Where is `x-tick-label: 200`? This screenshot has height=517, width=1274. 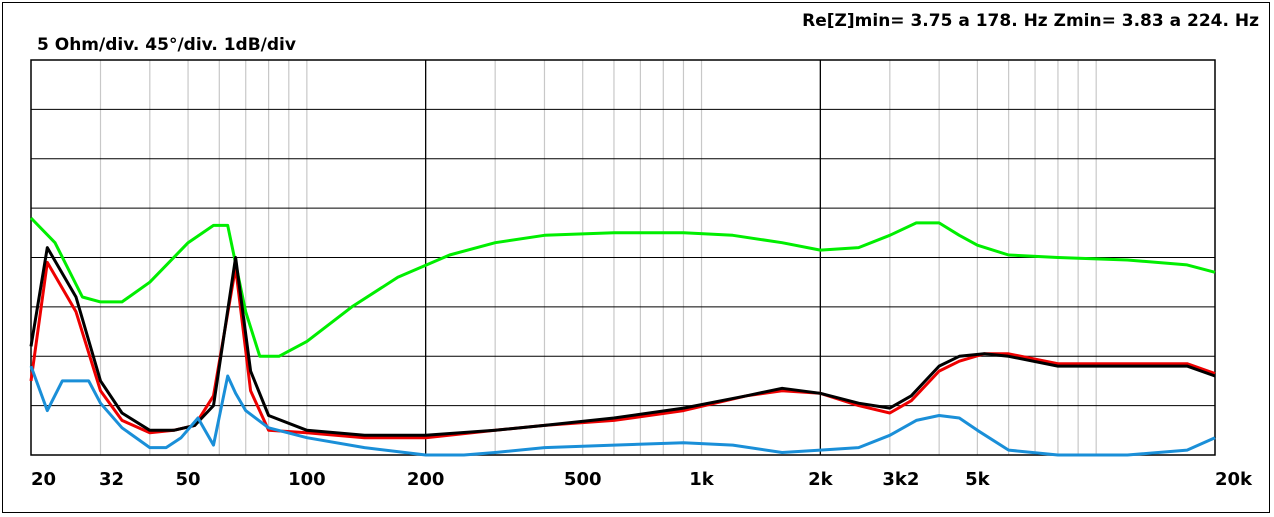
x-tick-label: 200 is located at coordinates (426, 479).